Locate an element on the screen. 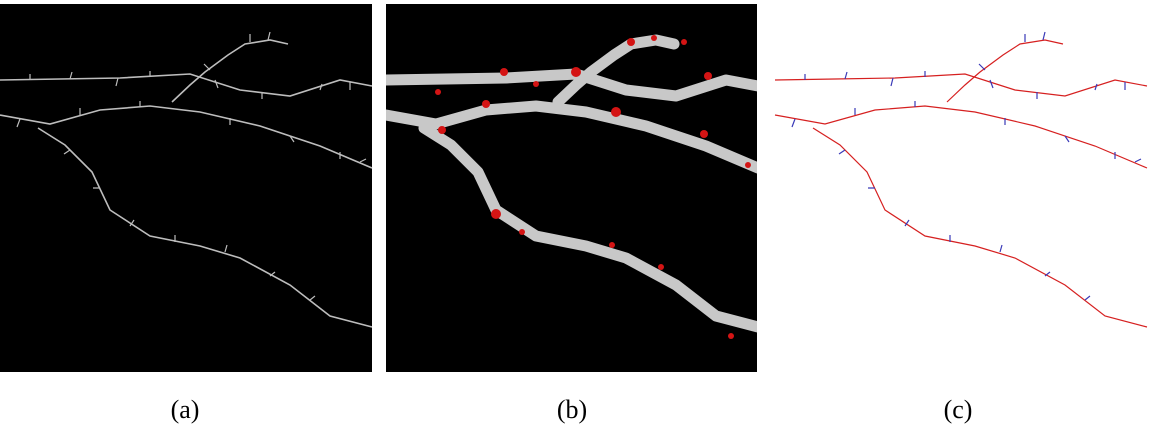 The image size is (1155, 429). panel-label: (c) is located at coordinates (958, 409).